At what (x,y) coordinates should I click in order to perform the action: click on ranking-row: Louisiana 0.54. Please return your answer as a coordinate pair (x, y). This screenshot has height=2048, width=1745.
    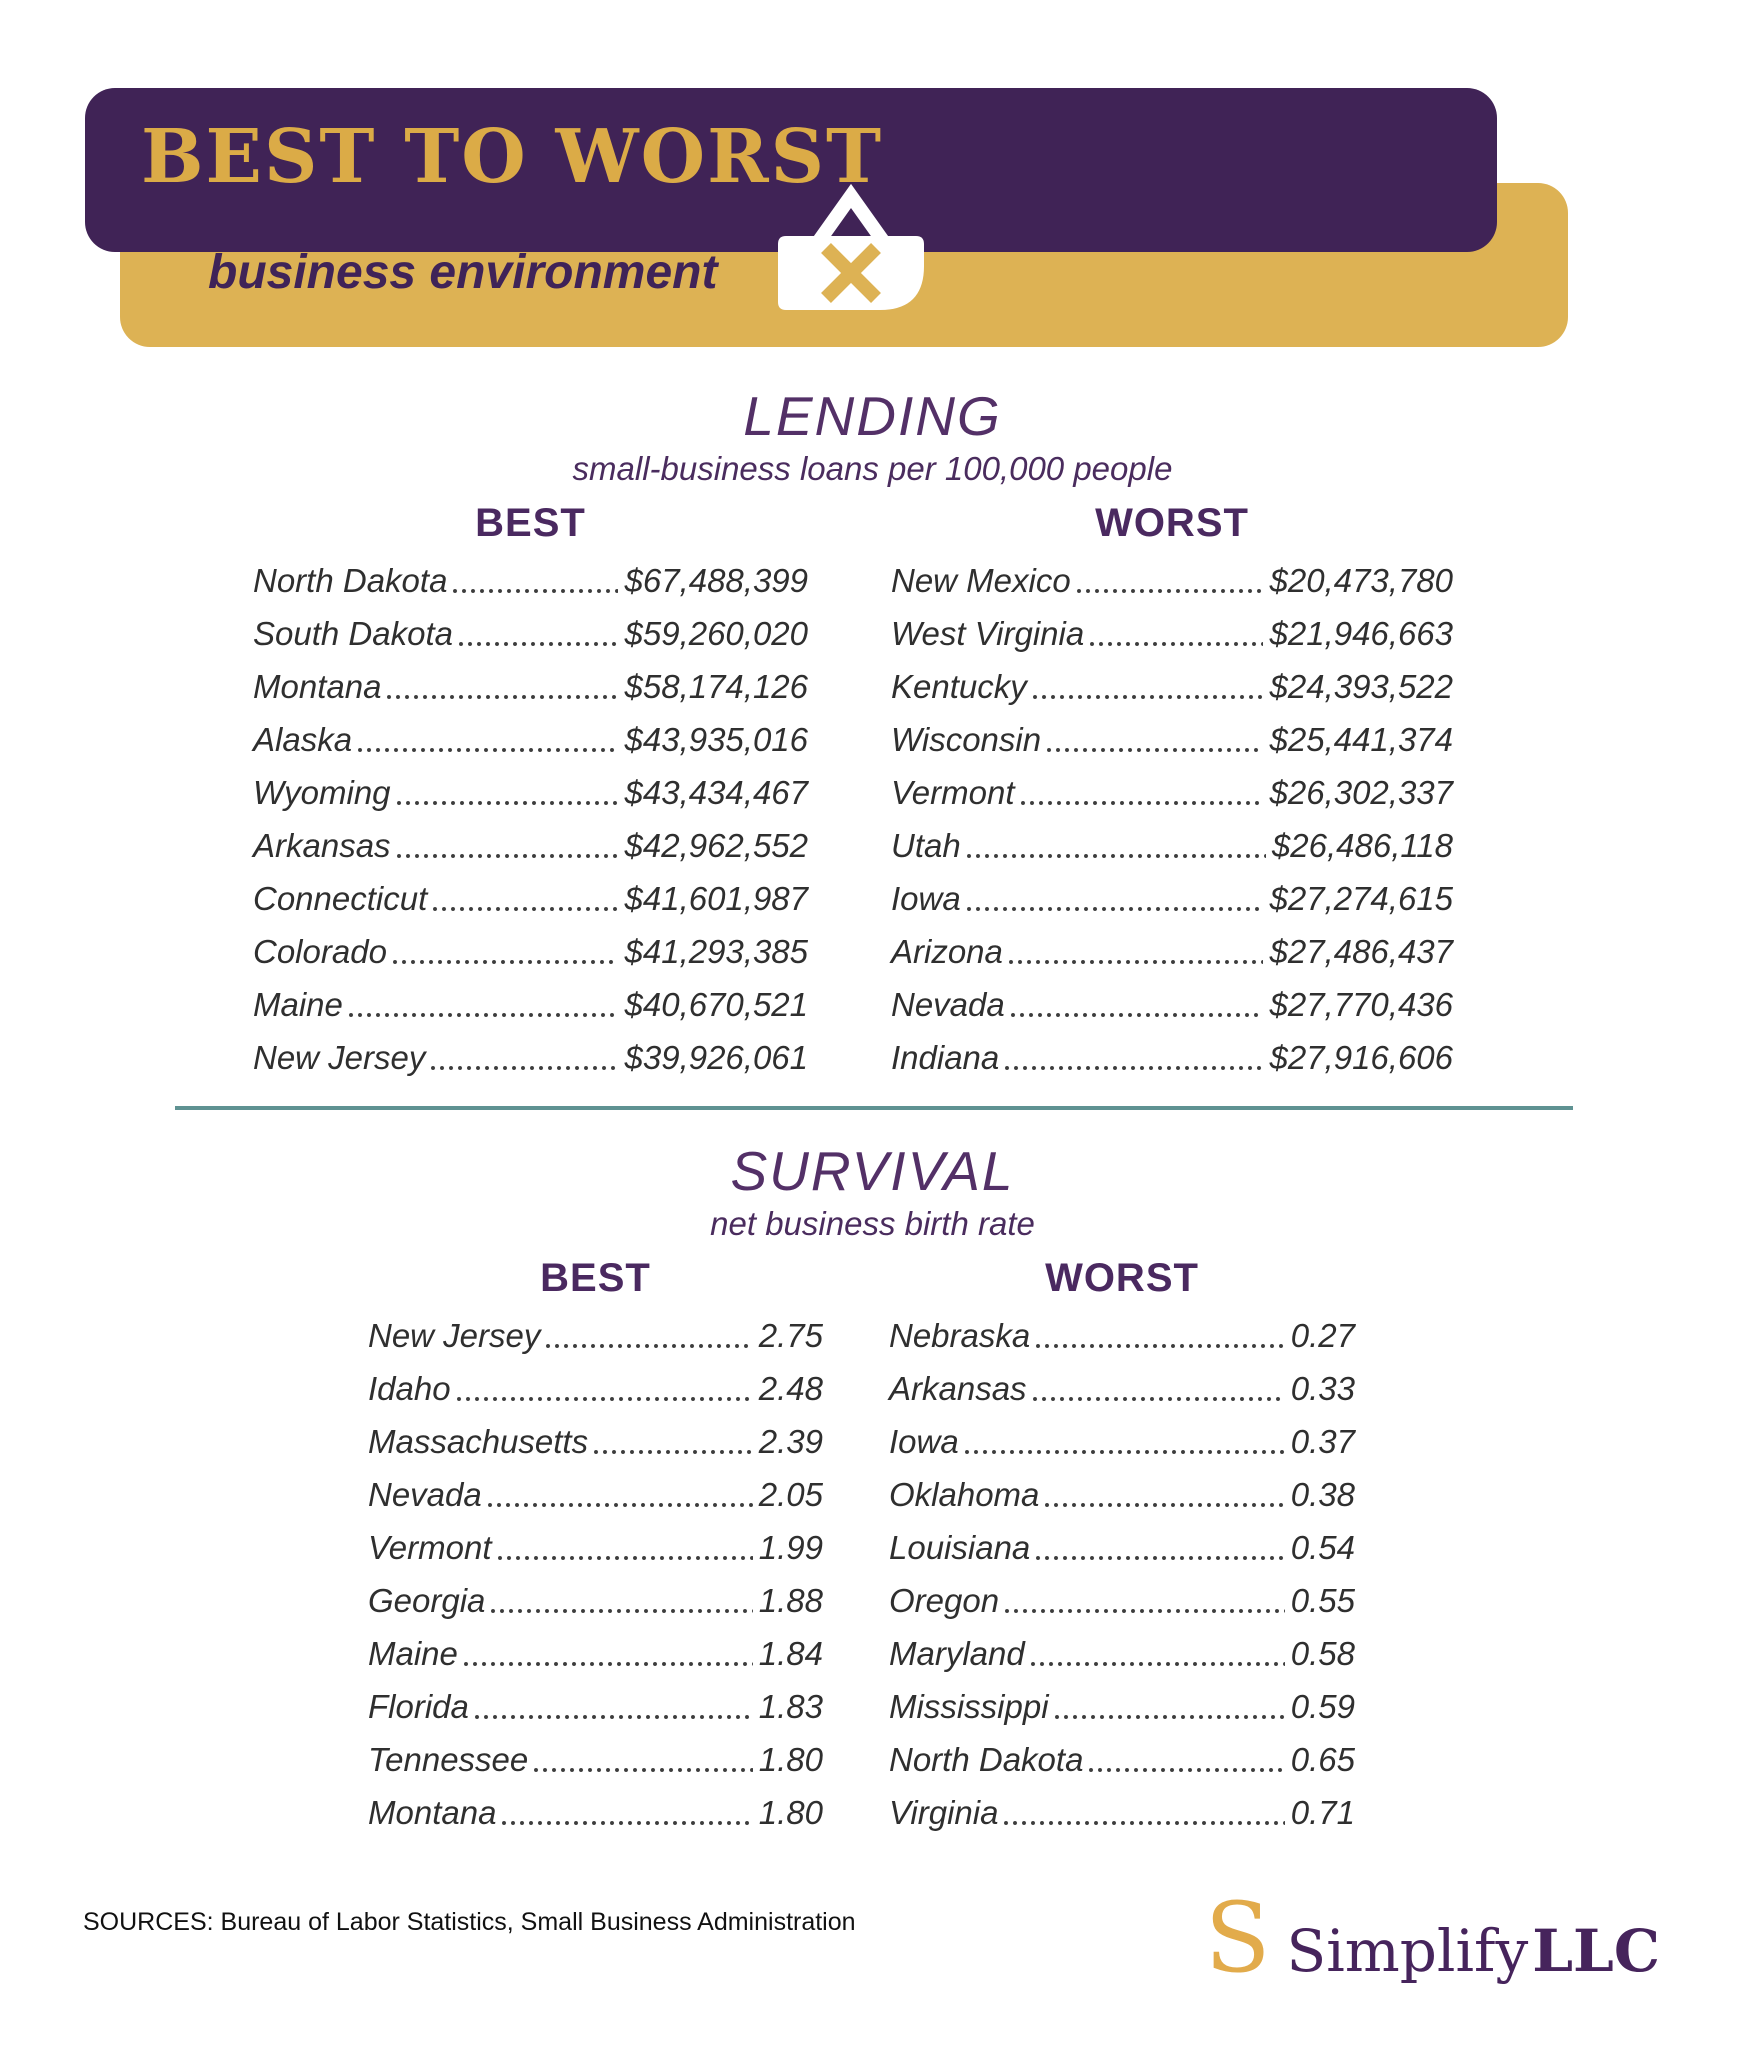
    Looking at the image, I should click on (1122, 1546).